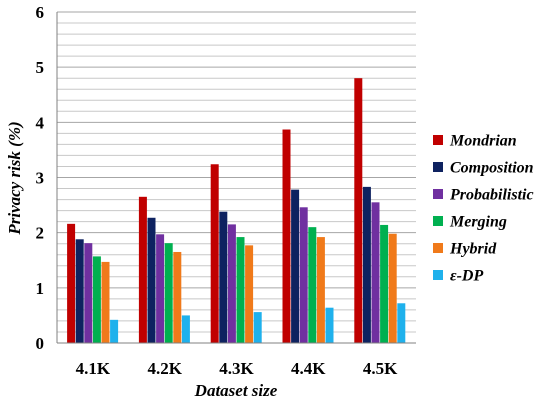  I want to click on y-tick-label: 4, so click(40, 122).